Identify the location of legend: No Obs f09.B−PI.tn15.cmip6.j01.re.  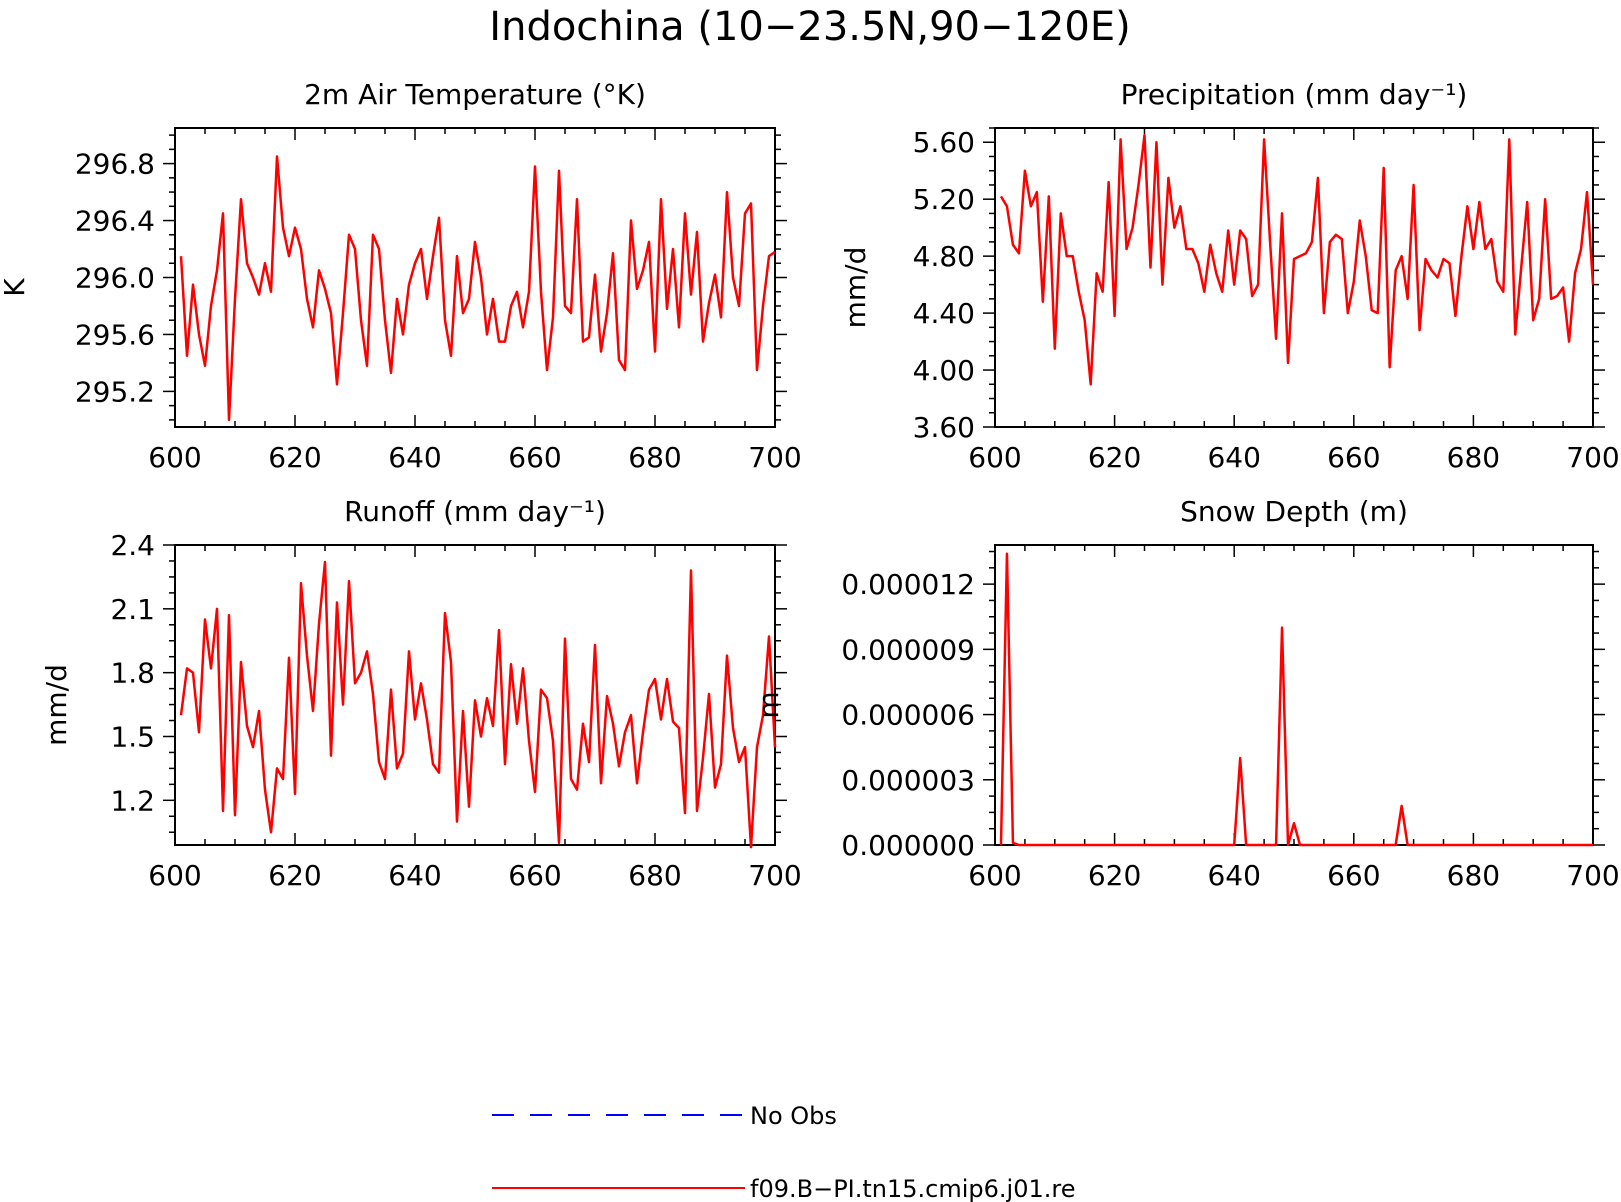
(783, 1152).